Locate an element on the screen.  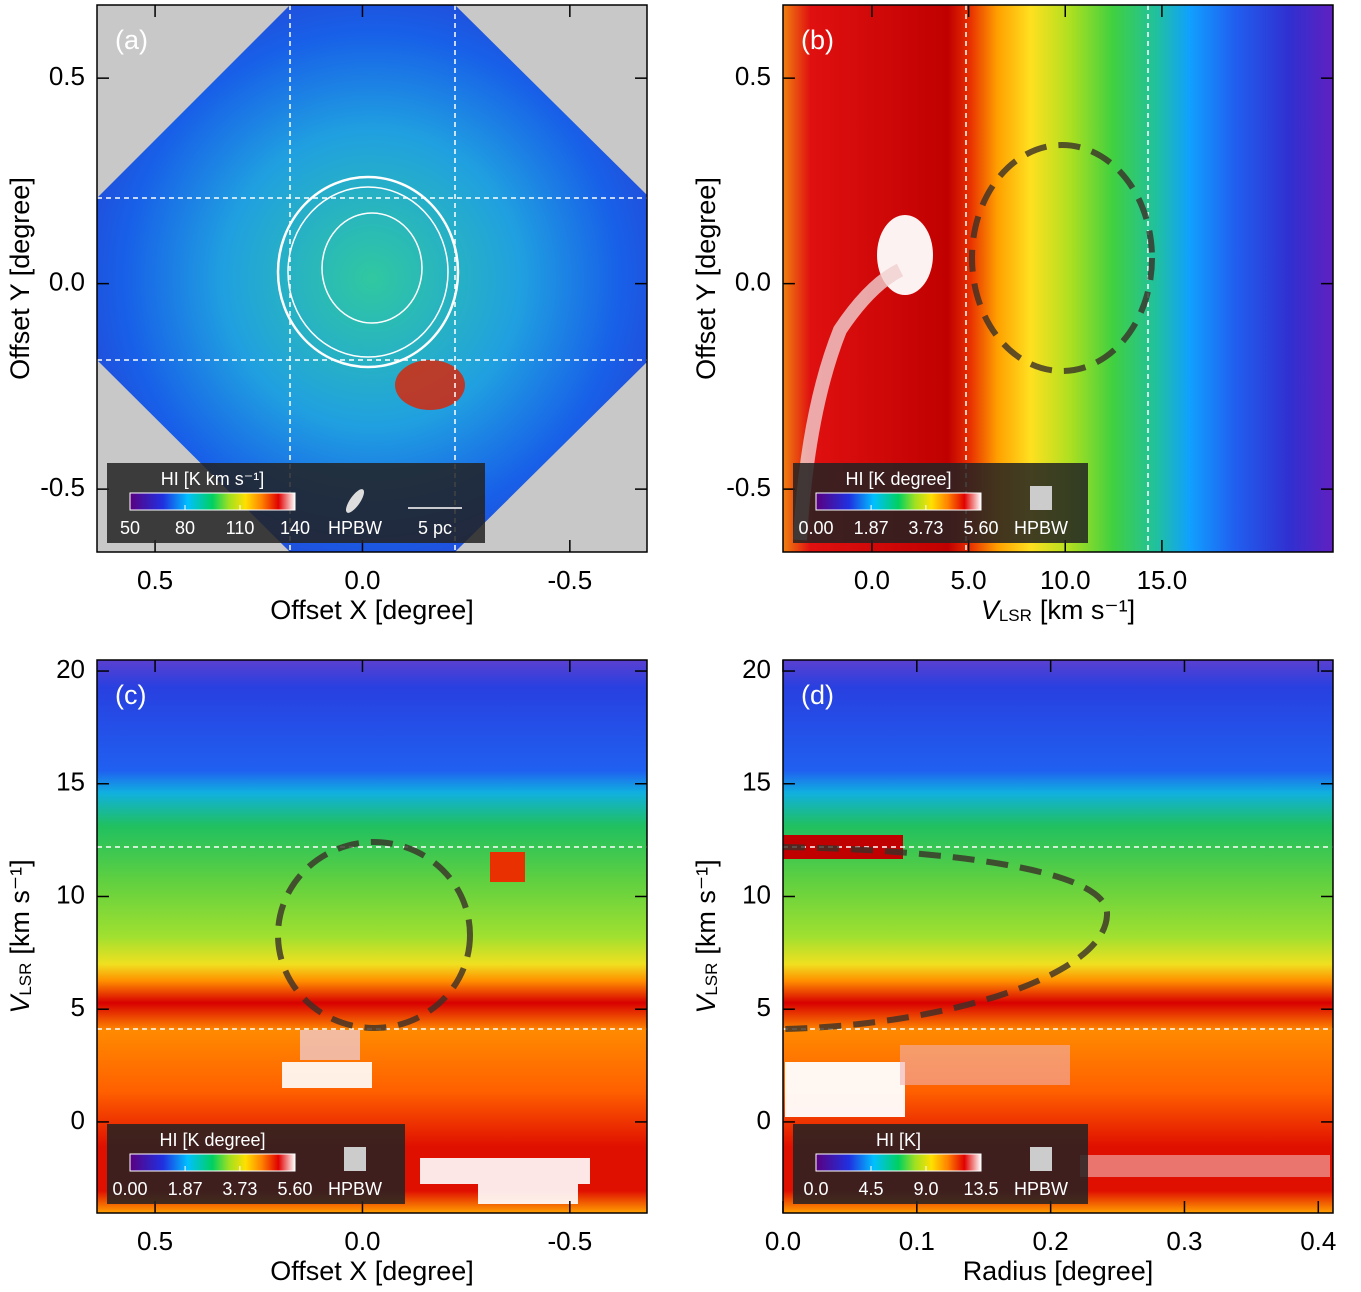
panel-label: (b) is located at coordinates (817, 40).